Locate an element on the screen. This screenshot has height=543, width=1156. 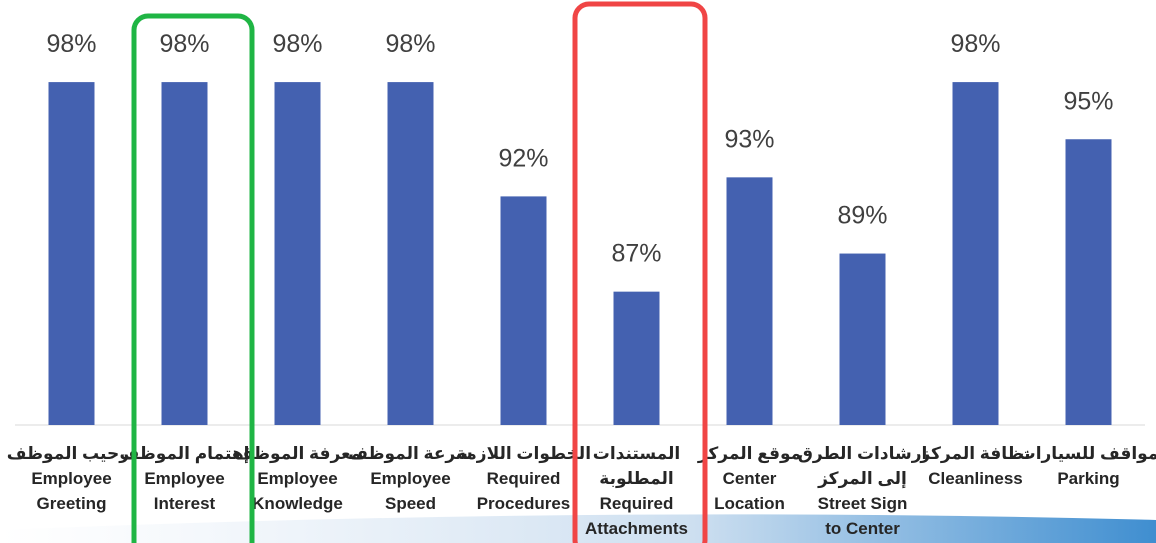
x-tick-label: إلى المركز is located at coordinates (862, 479).